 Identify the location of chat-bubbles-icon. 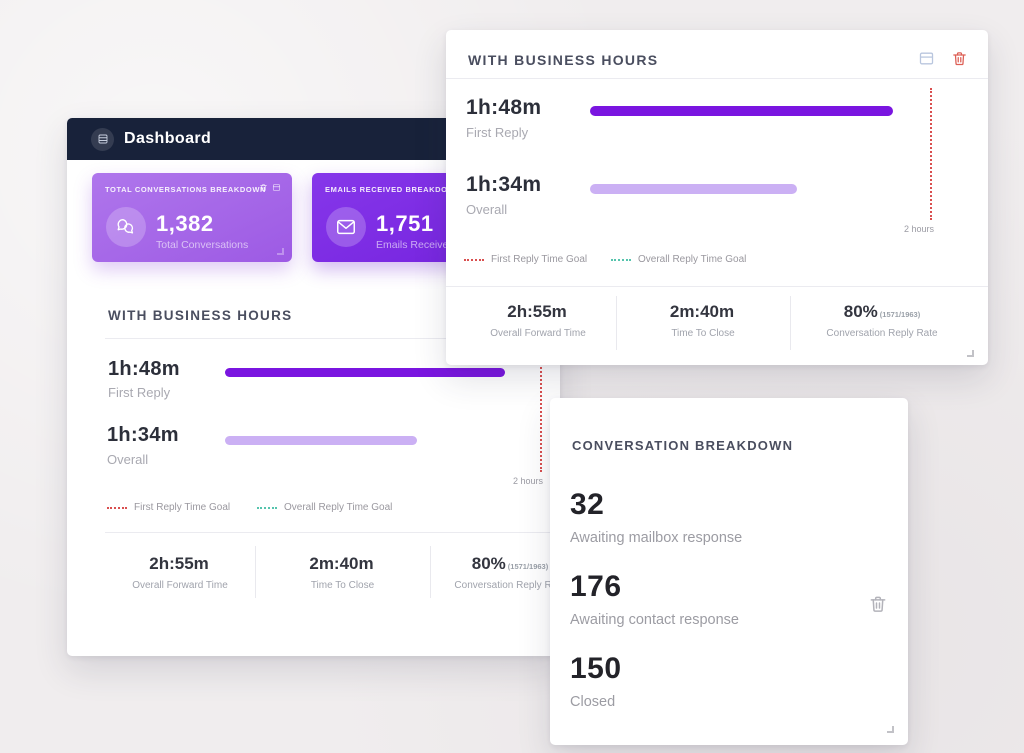
(125, 226).